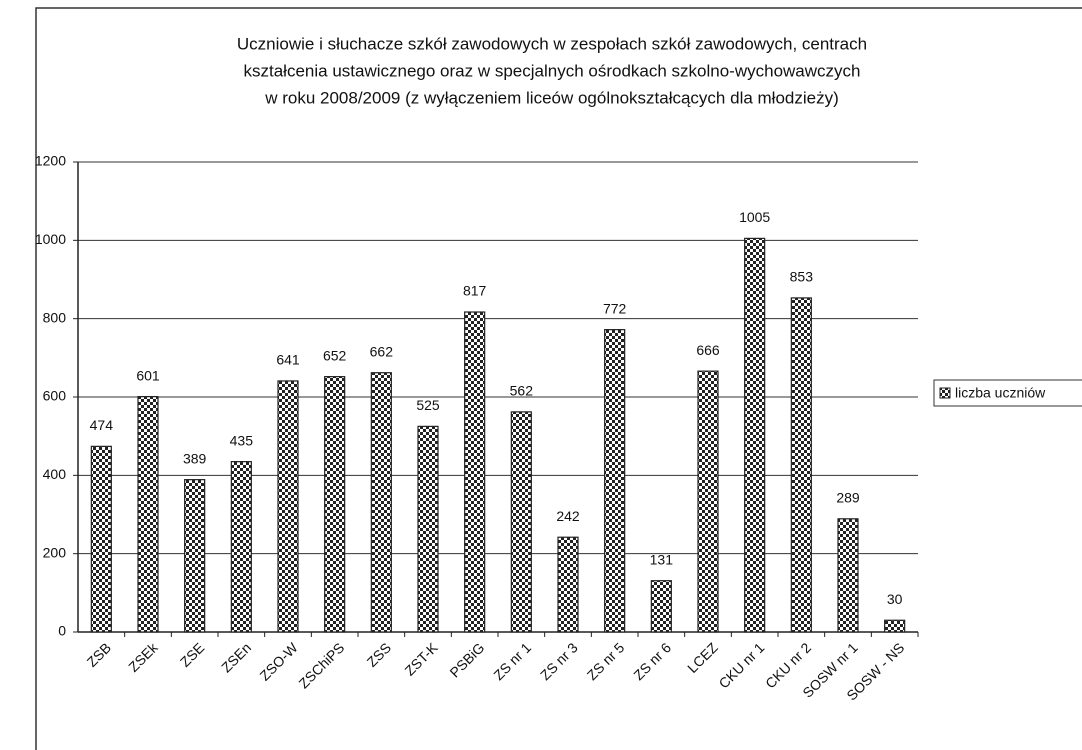  Describe the element at coordinates (62, 631) in the screenshot. I see `y-tick-label: 0` at that location.